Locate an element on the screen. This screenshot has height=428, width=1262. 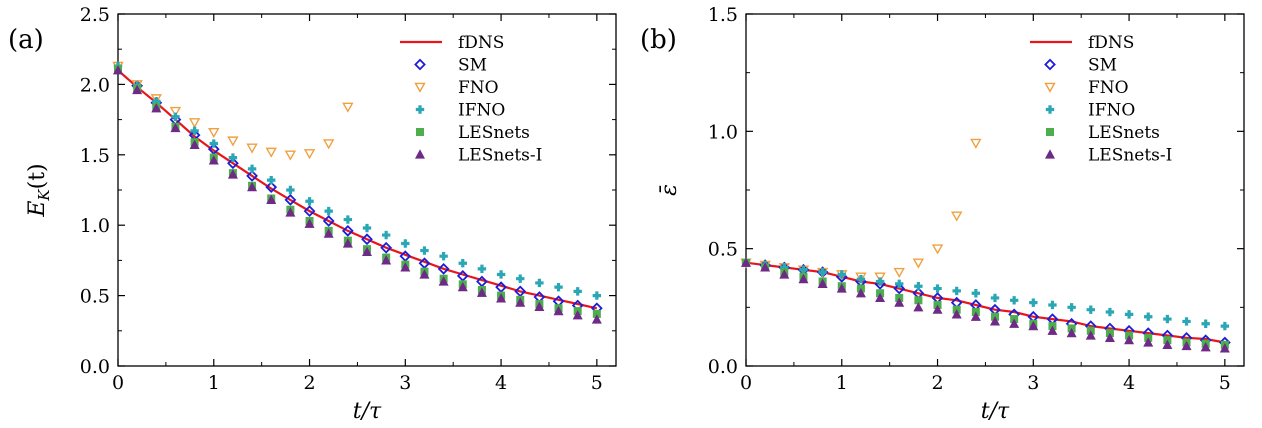
y-axis-label: EK(t) is located at coordinates (39, 190).